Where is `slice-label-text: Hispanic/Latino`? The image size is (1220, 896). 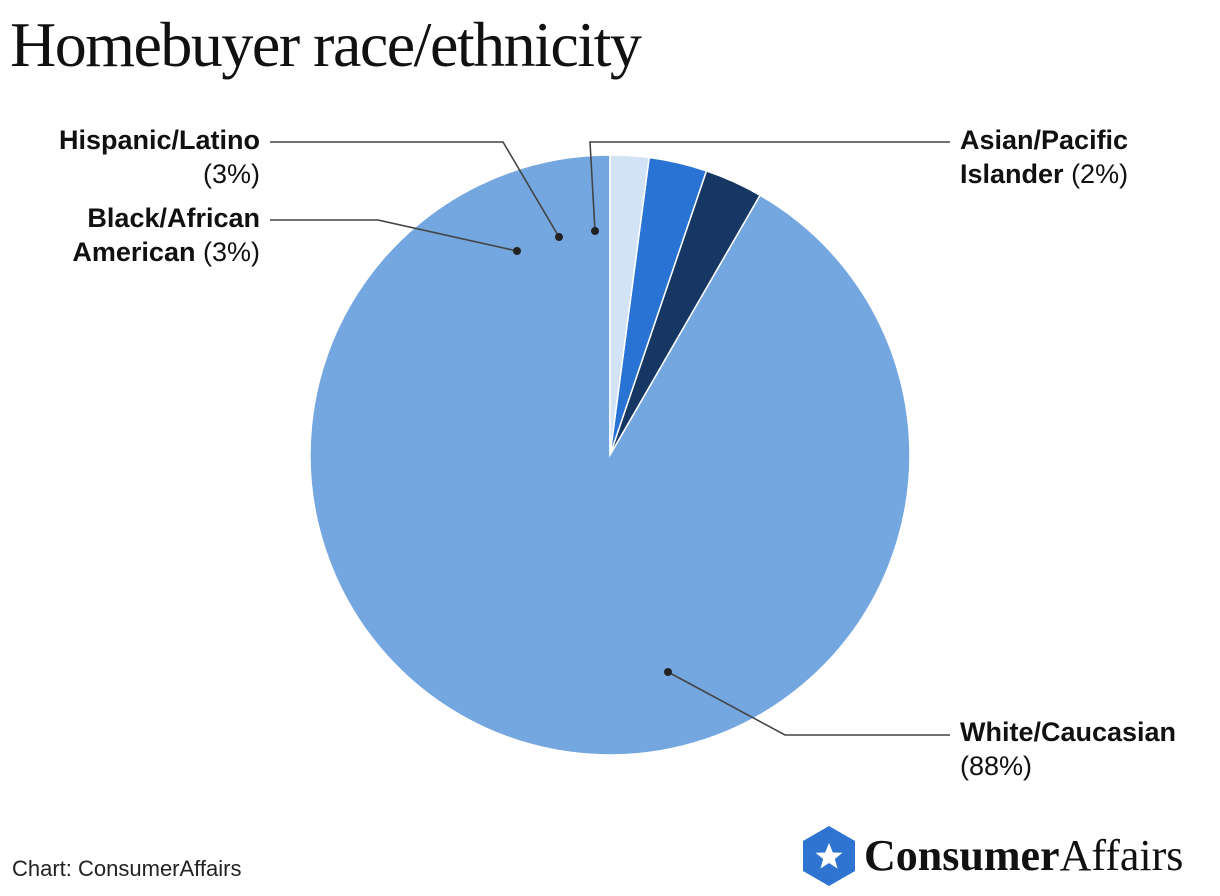 slice-label-text: Hispanic/Latino is located at coordinates (159, 140).